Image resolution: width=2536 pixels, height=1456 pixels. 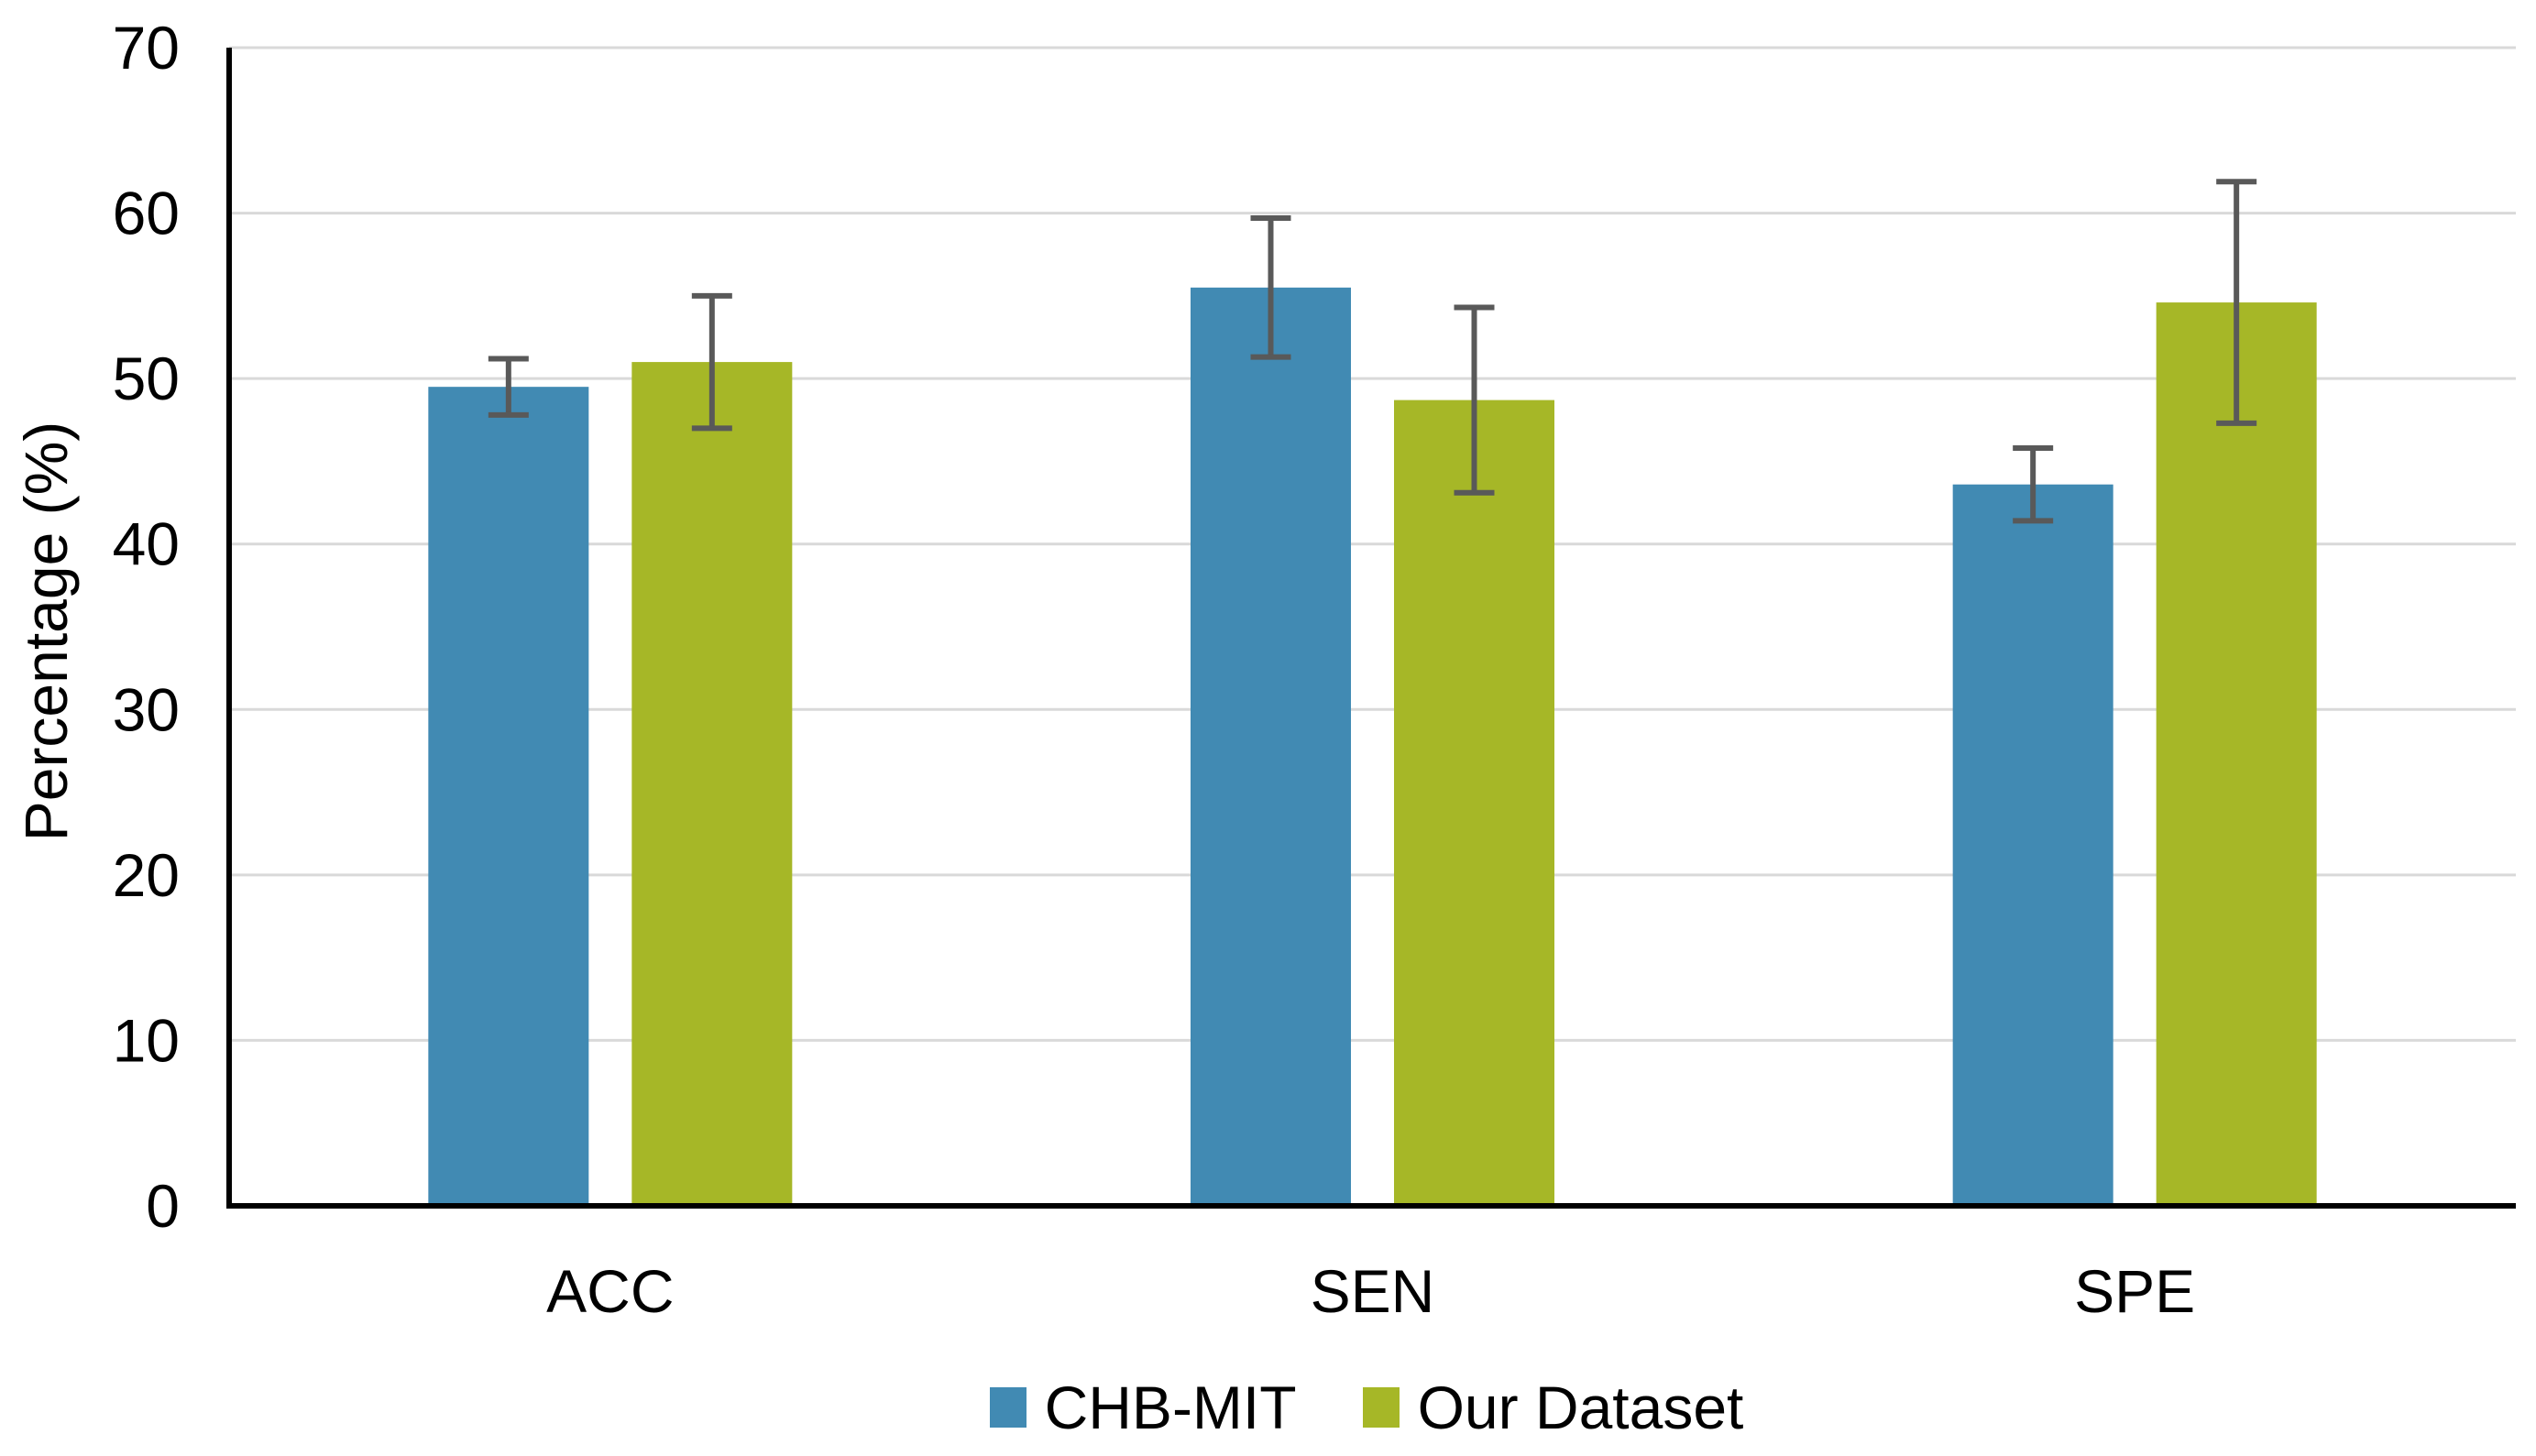 I want to click on error-bar-chb-mit-sen, so click(x=1270, y=287).